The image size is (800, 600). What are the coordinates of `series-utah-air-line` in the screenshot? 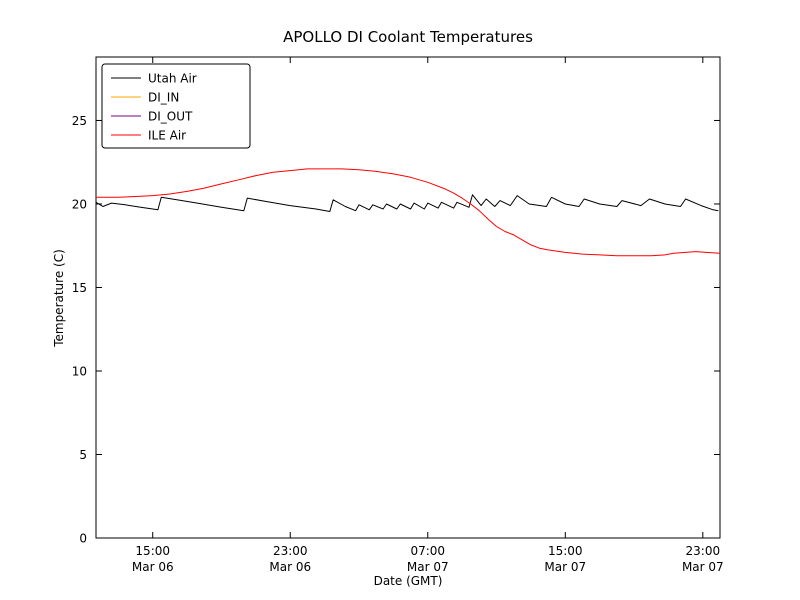 It's located at (407, 203).